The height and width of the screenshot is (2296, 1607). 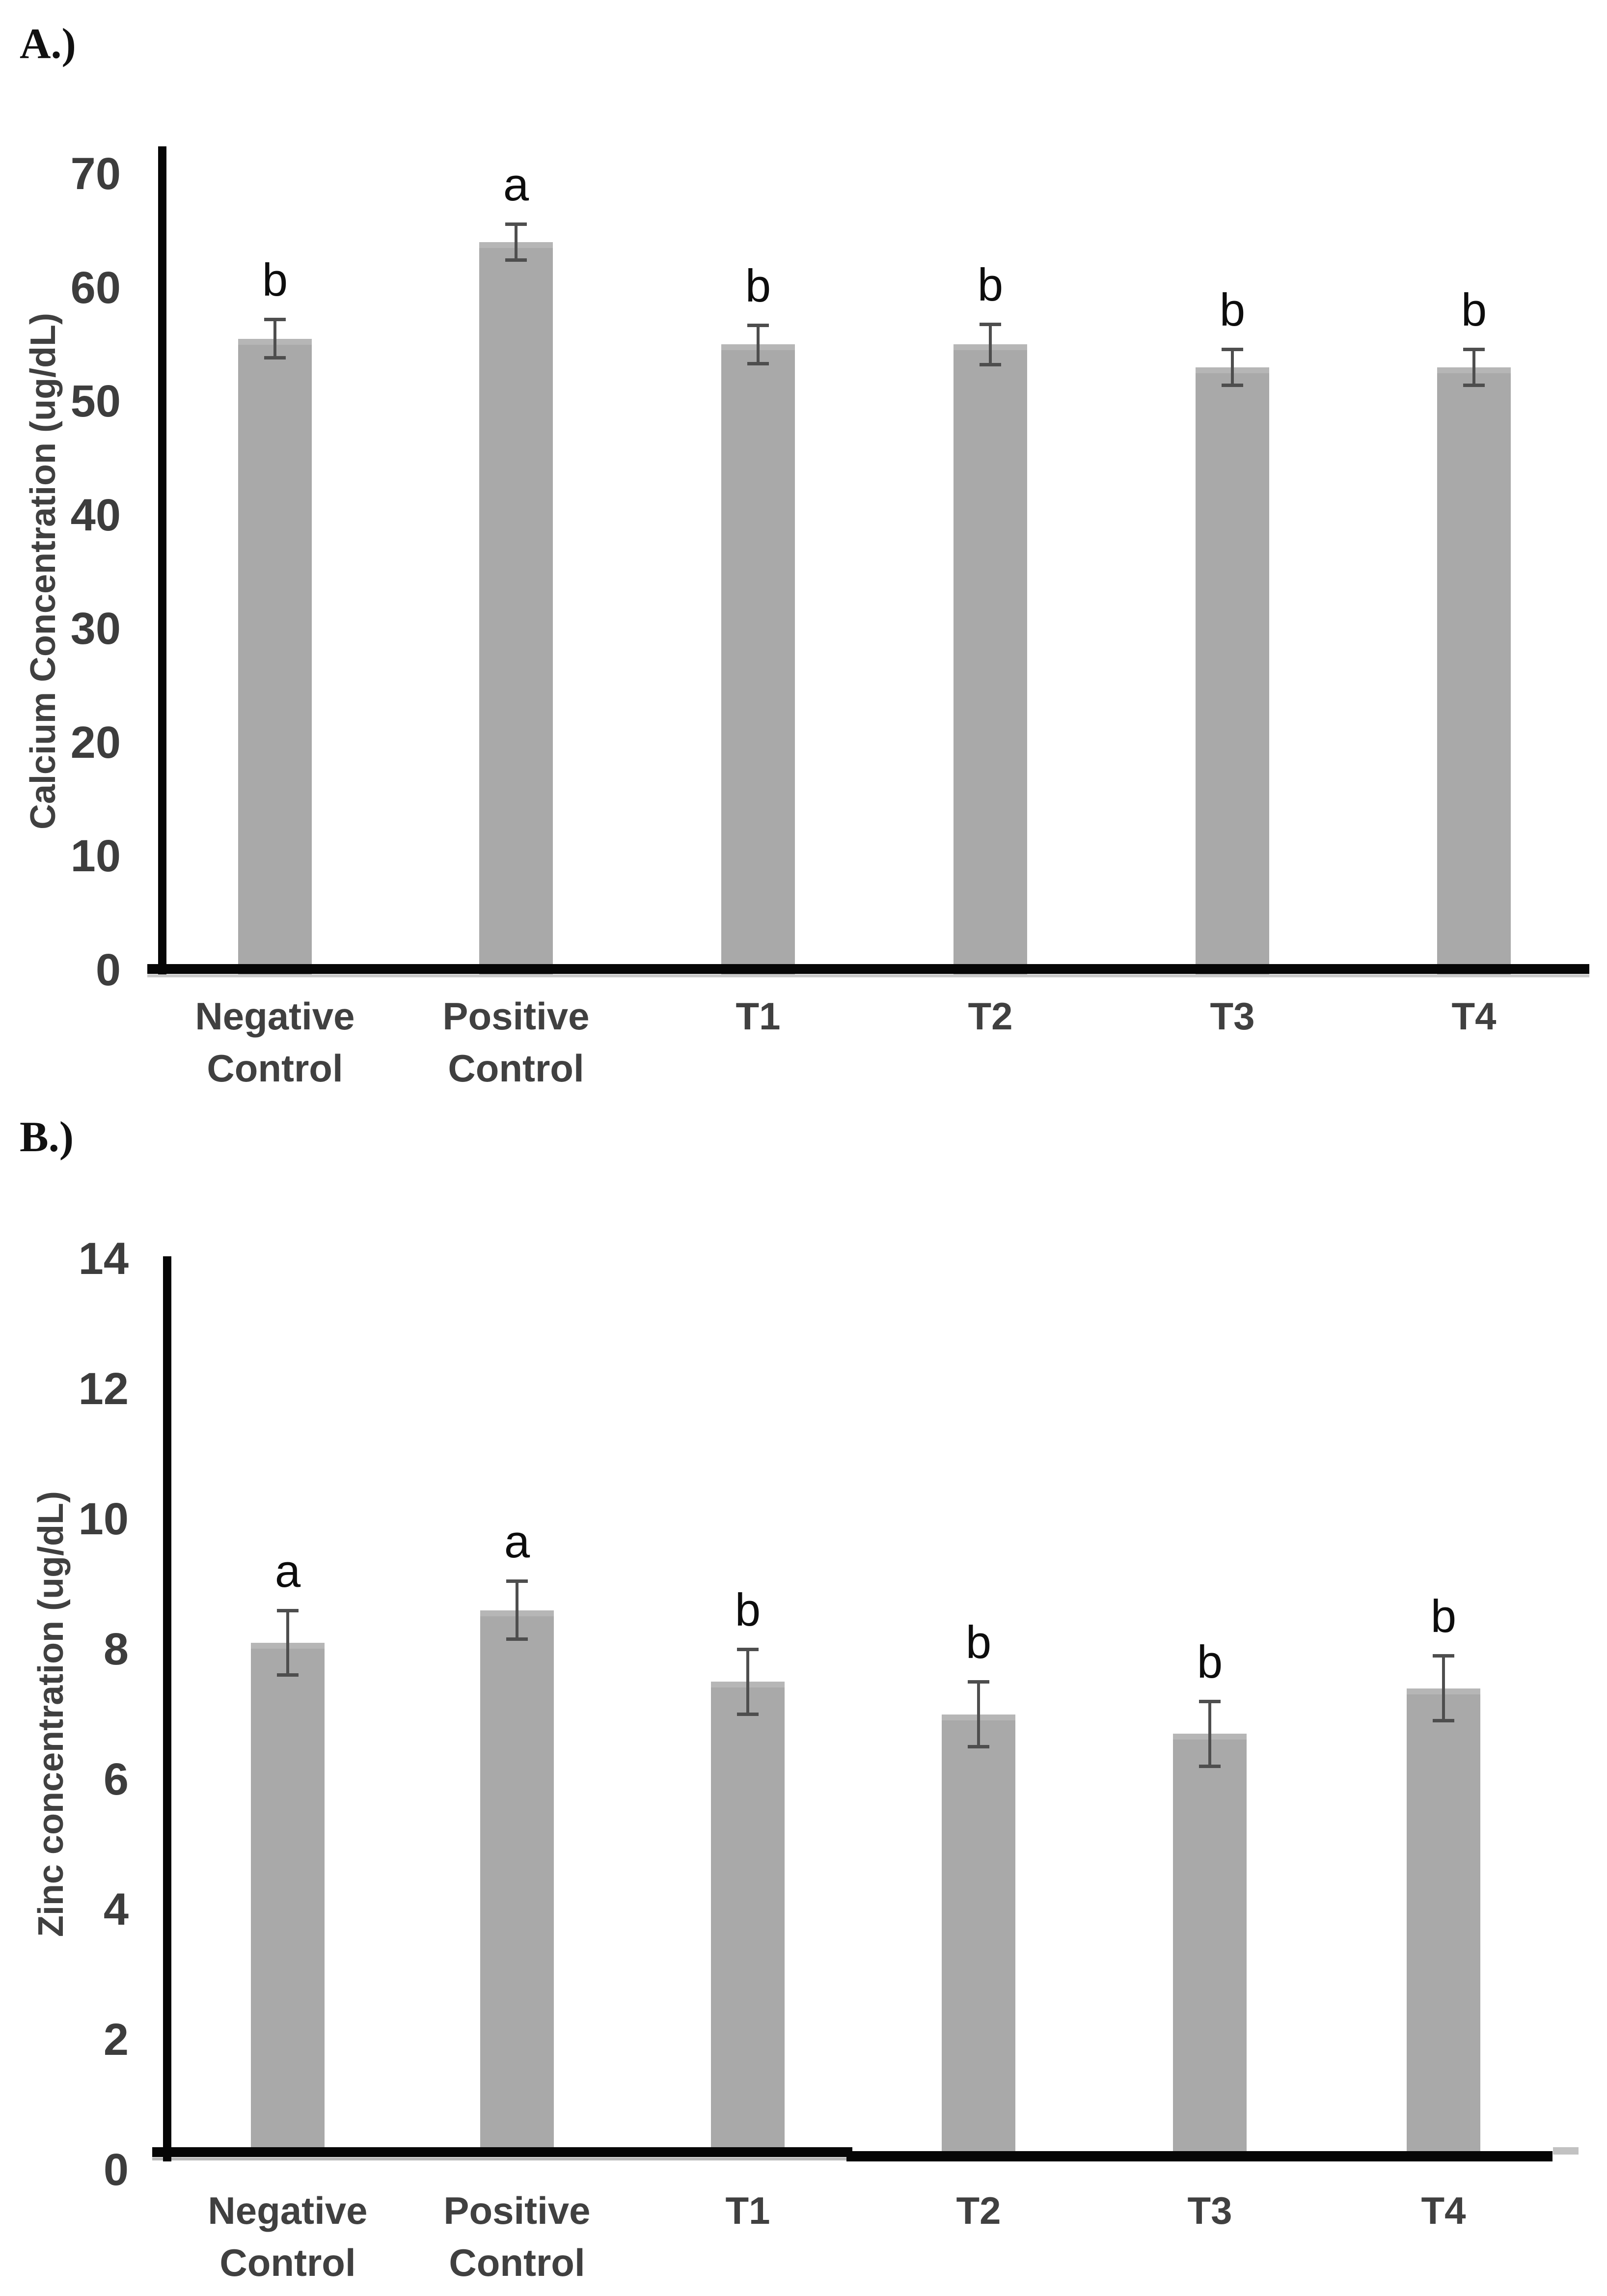 What do you see at coordinates (116, 1779) in the screenshot?
I see `y-tick-label: 6` at bounding box center [116, 1779].